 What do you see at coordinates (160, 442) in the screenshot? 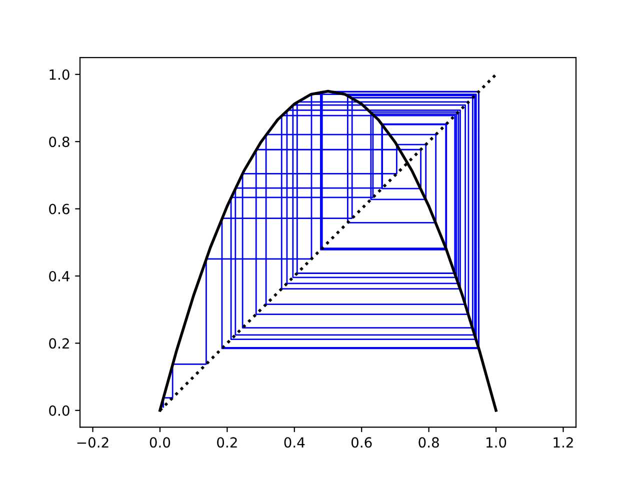
I see `x-tick-label: 0.0` at bounding box center [160, 442].